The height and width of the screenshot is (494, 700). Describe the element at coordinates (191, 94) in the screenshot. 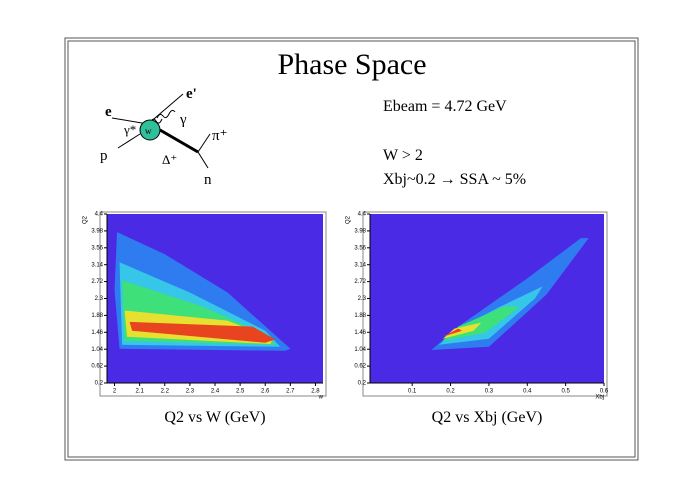

I see `diagram-label: e'` at that location.